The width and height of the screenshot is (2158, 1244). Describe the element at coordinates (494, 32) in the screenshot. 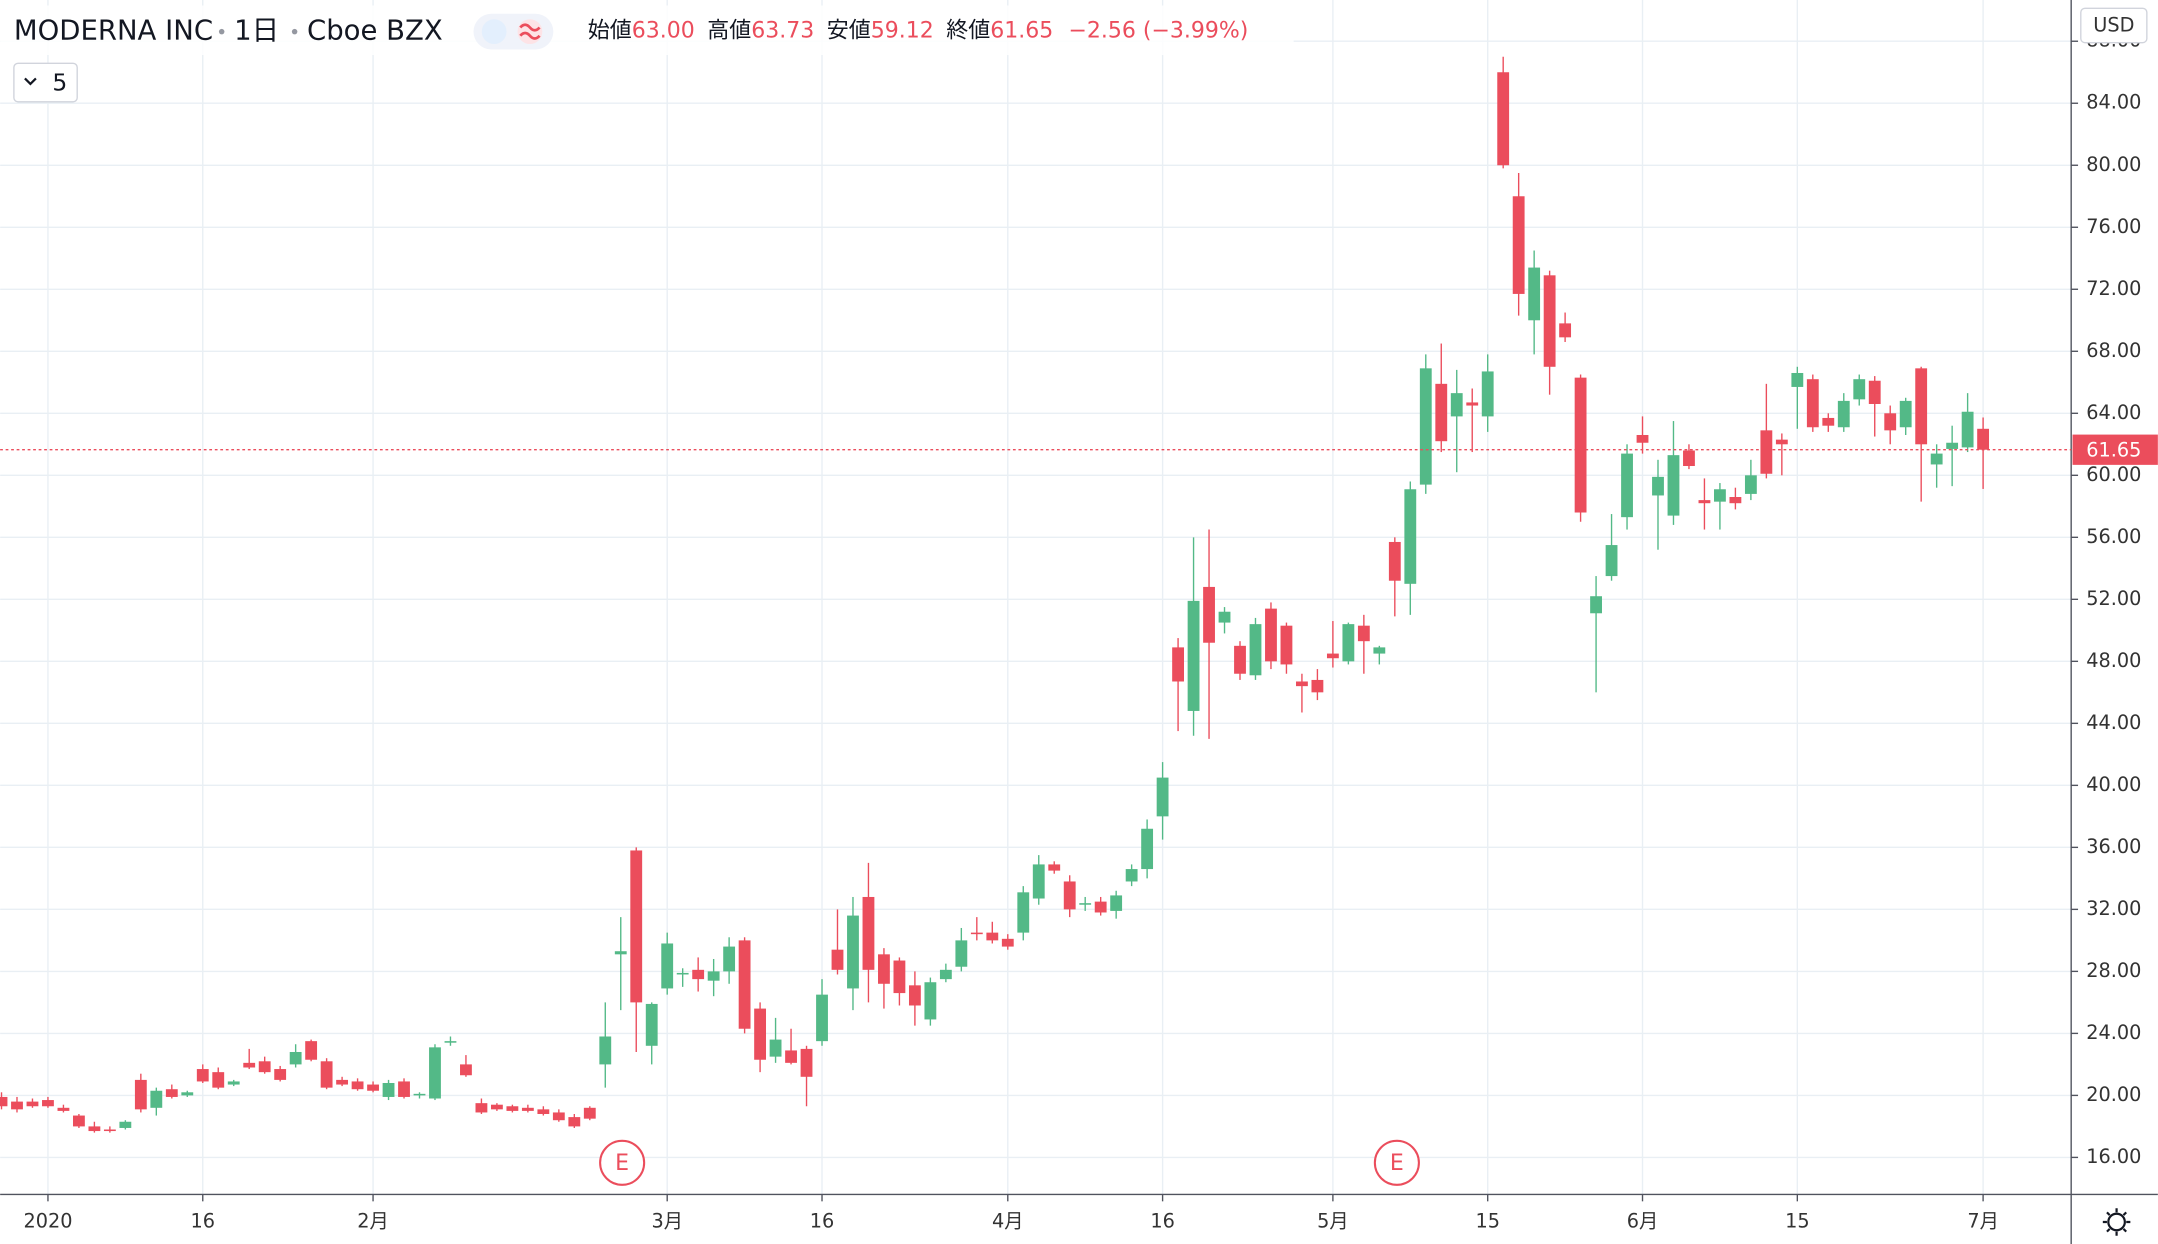

I see `market-status-icon` at that location.